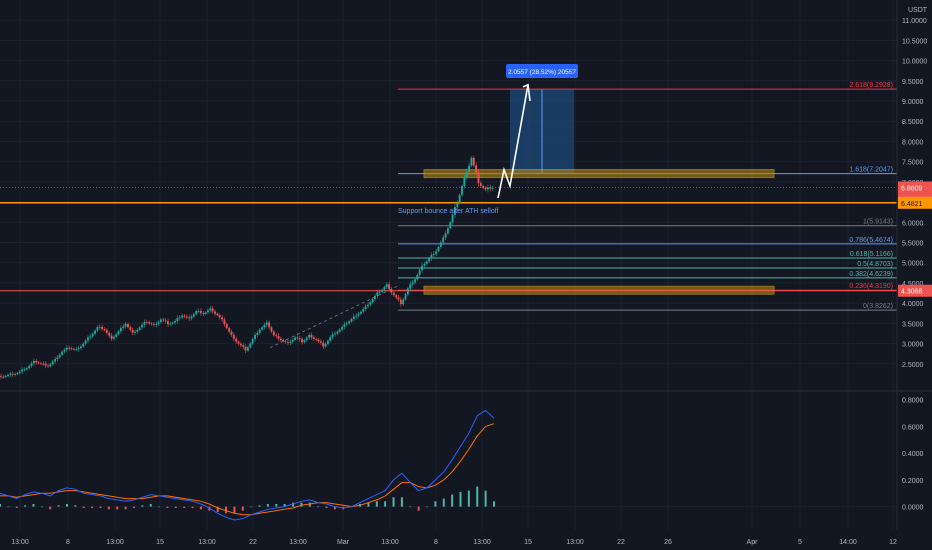 The image size is (932, 550). Describe the element at coordinates (871, 286) in the screenshot. I see `fib-level-label: 0.236(4.3190)` at that location.